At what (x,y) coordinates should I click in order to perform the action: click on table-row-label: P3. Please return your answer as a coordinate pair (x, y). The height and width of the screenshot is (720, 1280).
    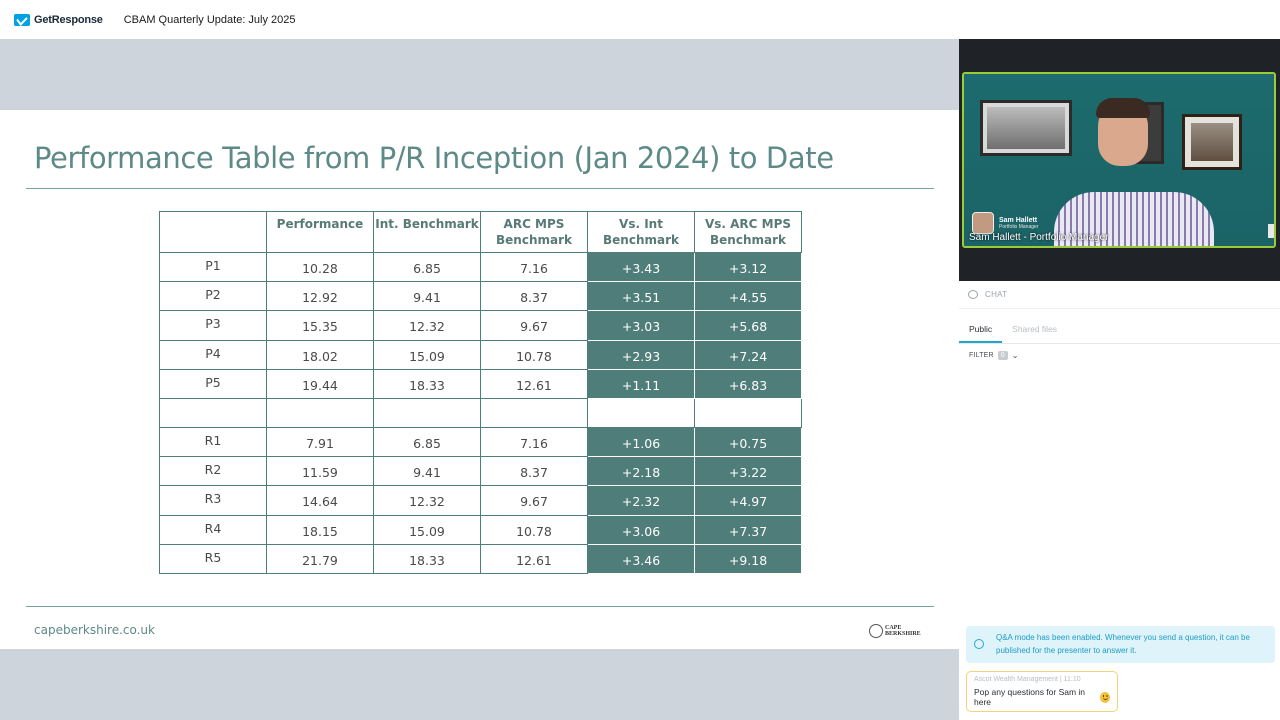
    Looking at the image, I should click on (213, 325).